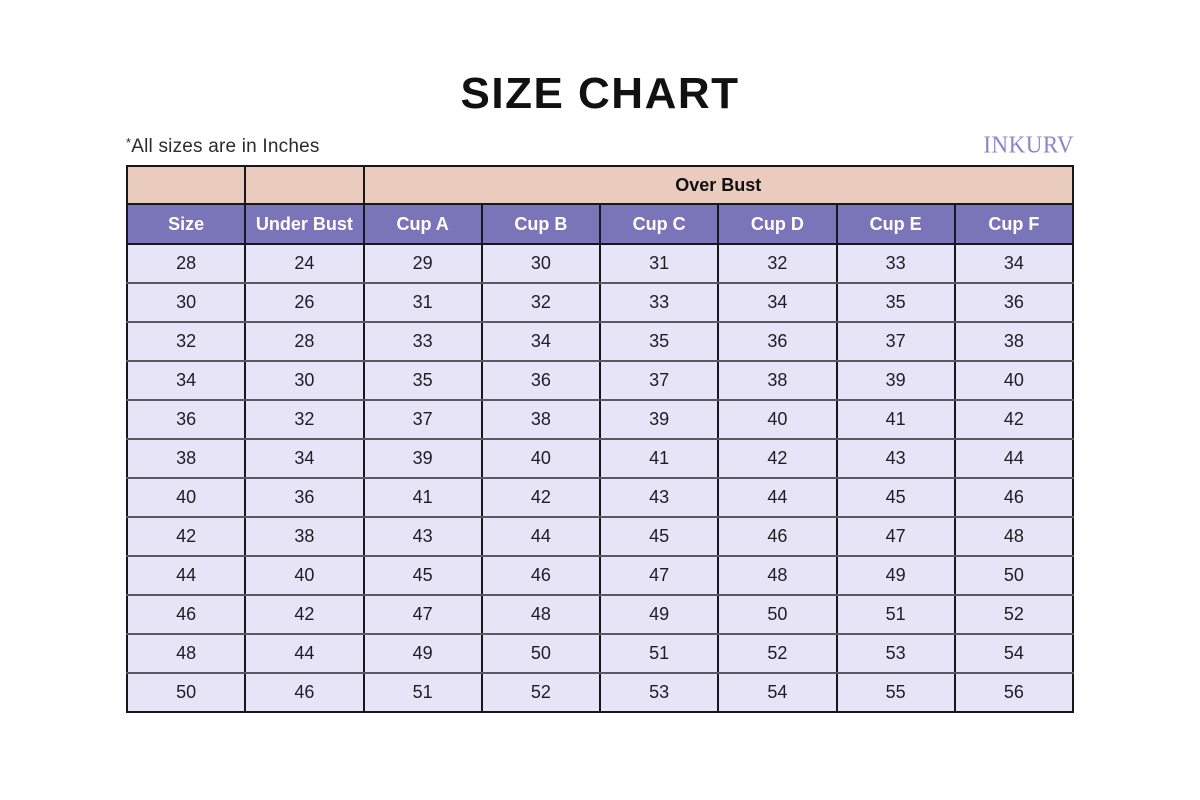  Describe the element at coordinates (186, 420) in the screenshot. I see `size-cell: 36` at that location.